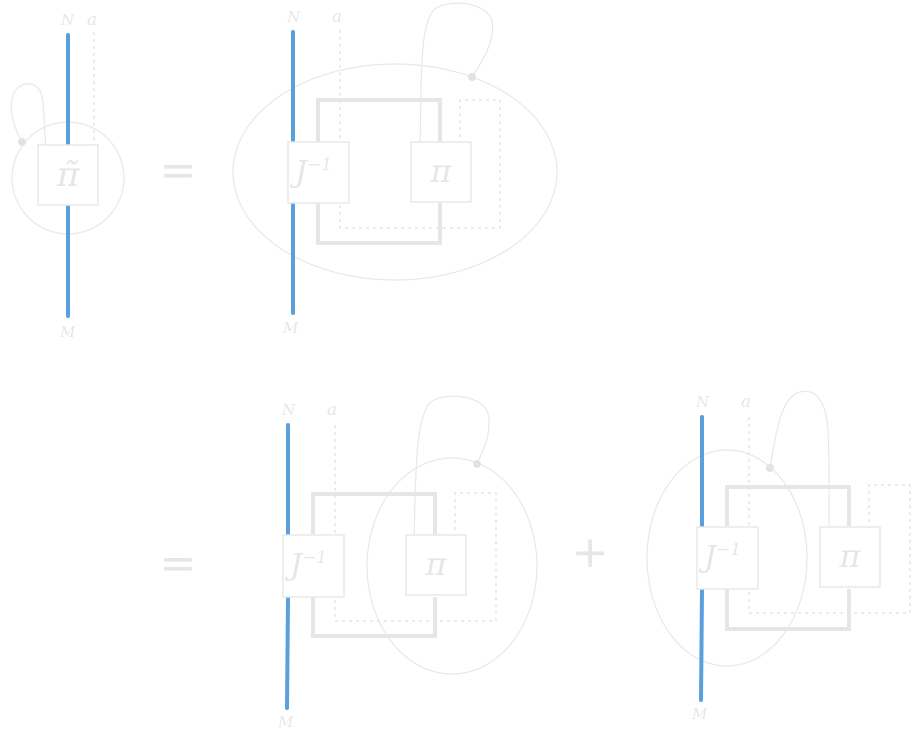  What do you see at coordinates (178, 170) in the screenshot?
I see `equals-sign-1: =` at bounding box center [178, 170].